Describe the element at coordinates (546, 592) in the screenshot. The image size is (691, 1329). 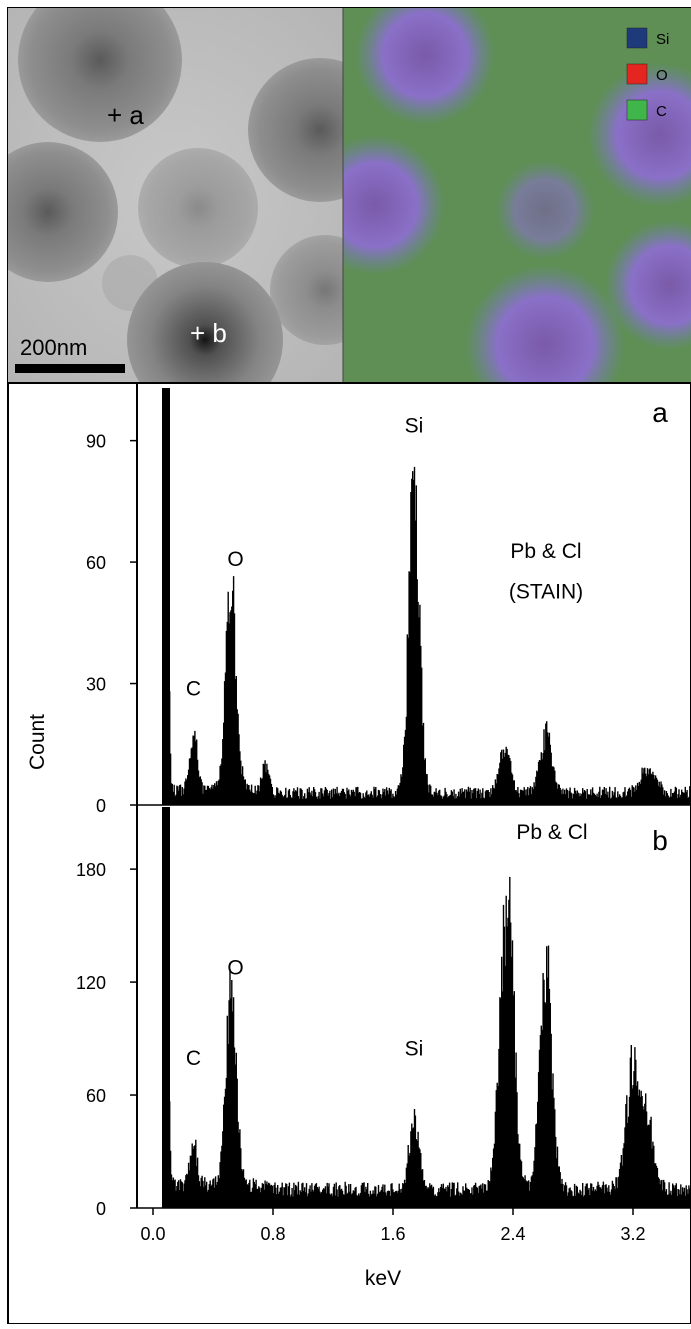
I see `peak-annotation: (STAIN)` at that location.